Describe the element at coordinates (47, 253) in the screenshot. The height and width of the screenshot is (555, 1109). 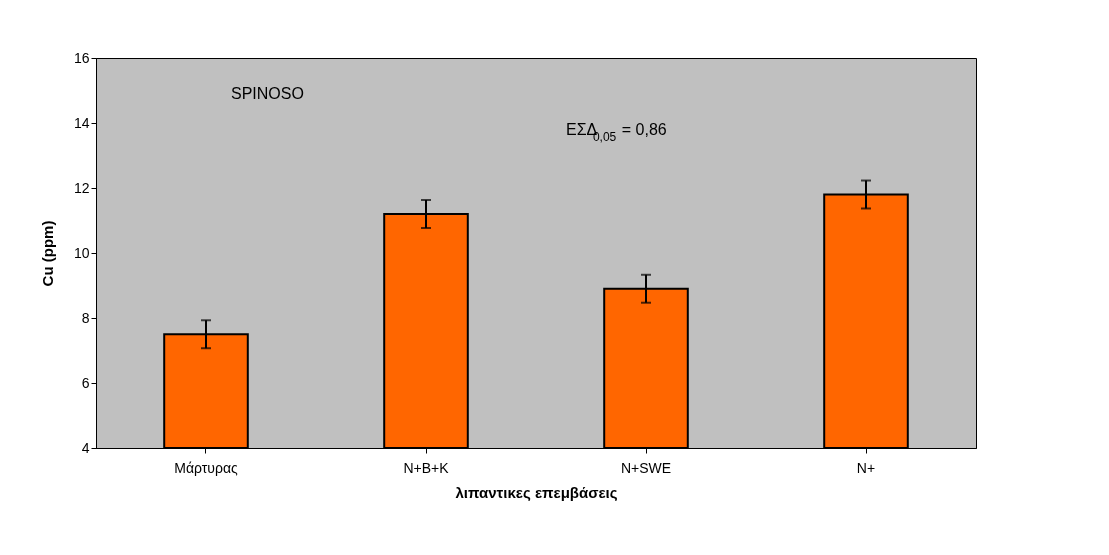
I see `y-axis-title: Cu (ppm)` at that location.